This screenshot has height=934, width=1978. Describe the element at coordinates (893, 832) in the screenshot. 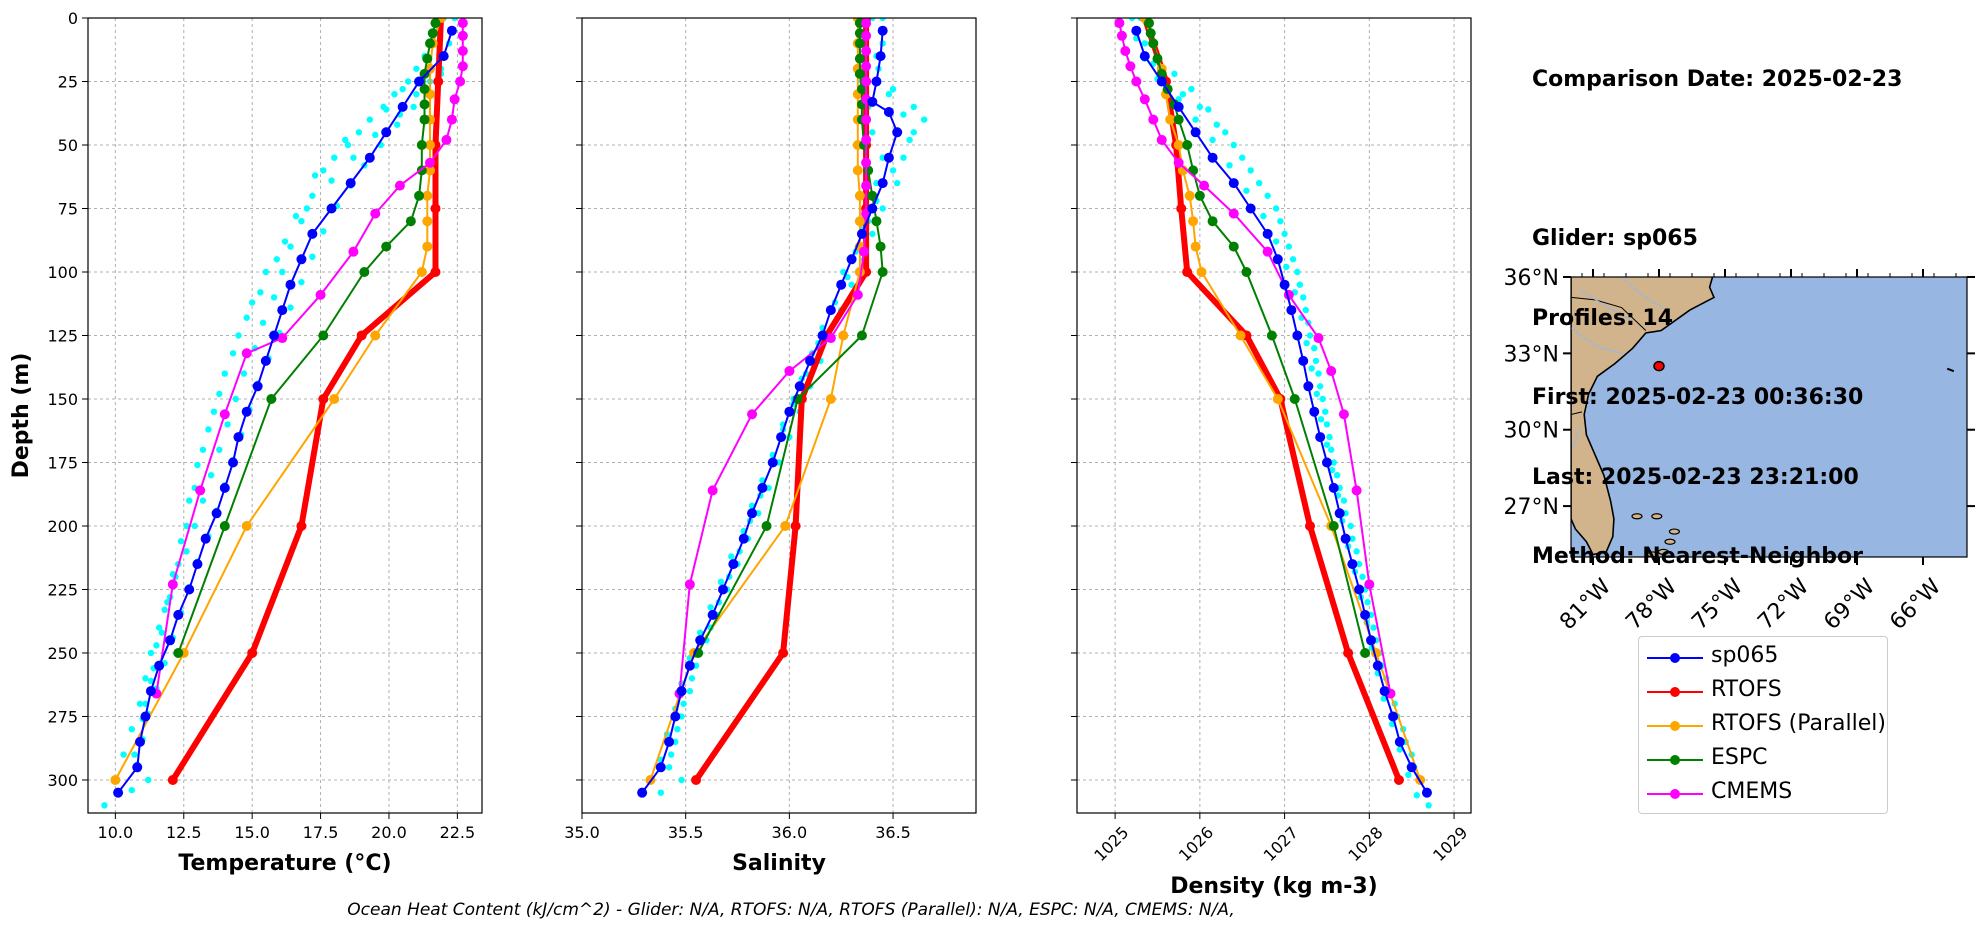

I see `x-tick-label: 36.5` at that location.